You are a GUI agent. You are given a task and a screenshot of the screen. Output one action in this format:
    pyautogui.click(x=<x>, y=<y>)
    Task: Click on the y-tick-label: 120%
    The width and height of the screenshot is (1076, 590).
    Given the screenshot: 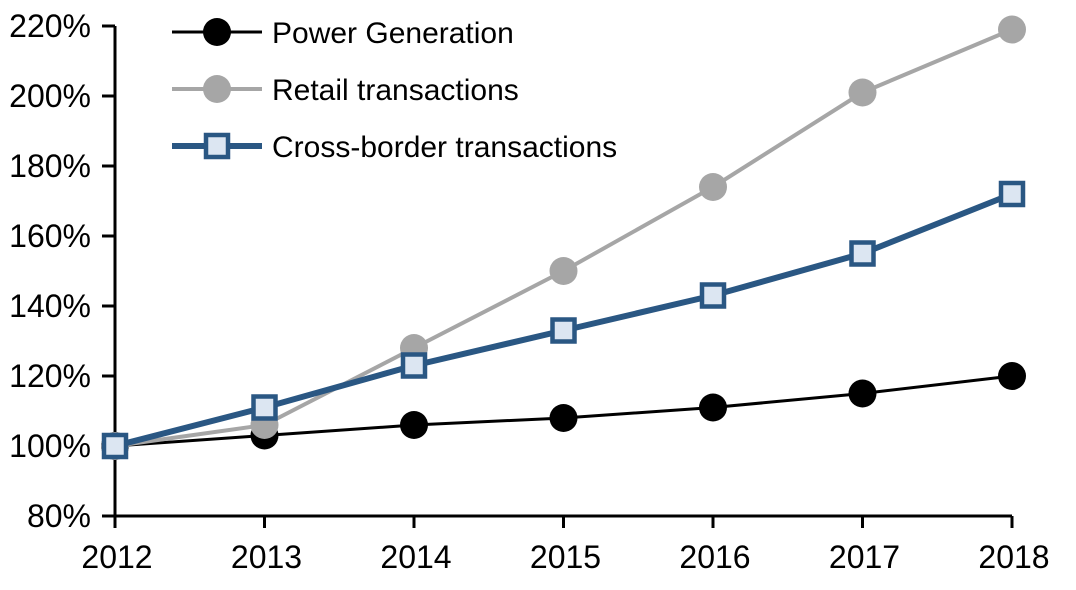 What is the action you would take?
    pyautogui.click(x=50, y=376)
    